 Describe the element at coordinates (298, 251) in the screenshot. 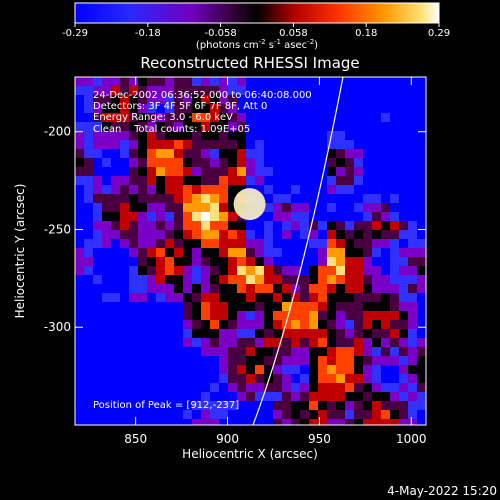

I see `solar-limb-arc` at that location.